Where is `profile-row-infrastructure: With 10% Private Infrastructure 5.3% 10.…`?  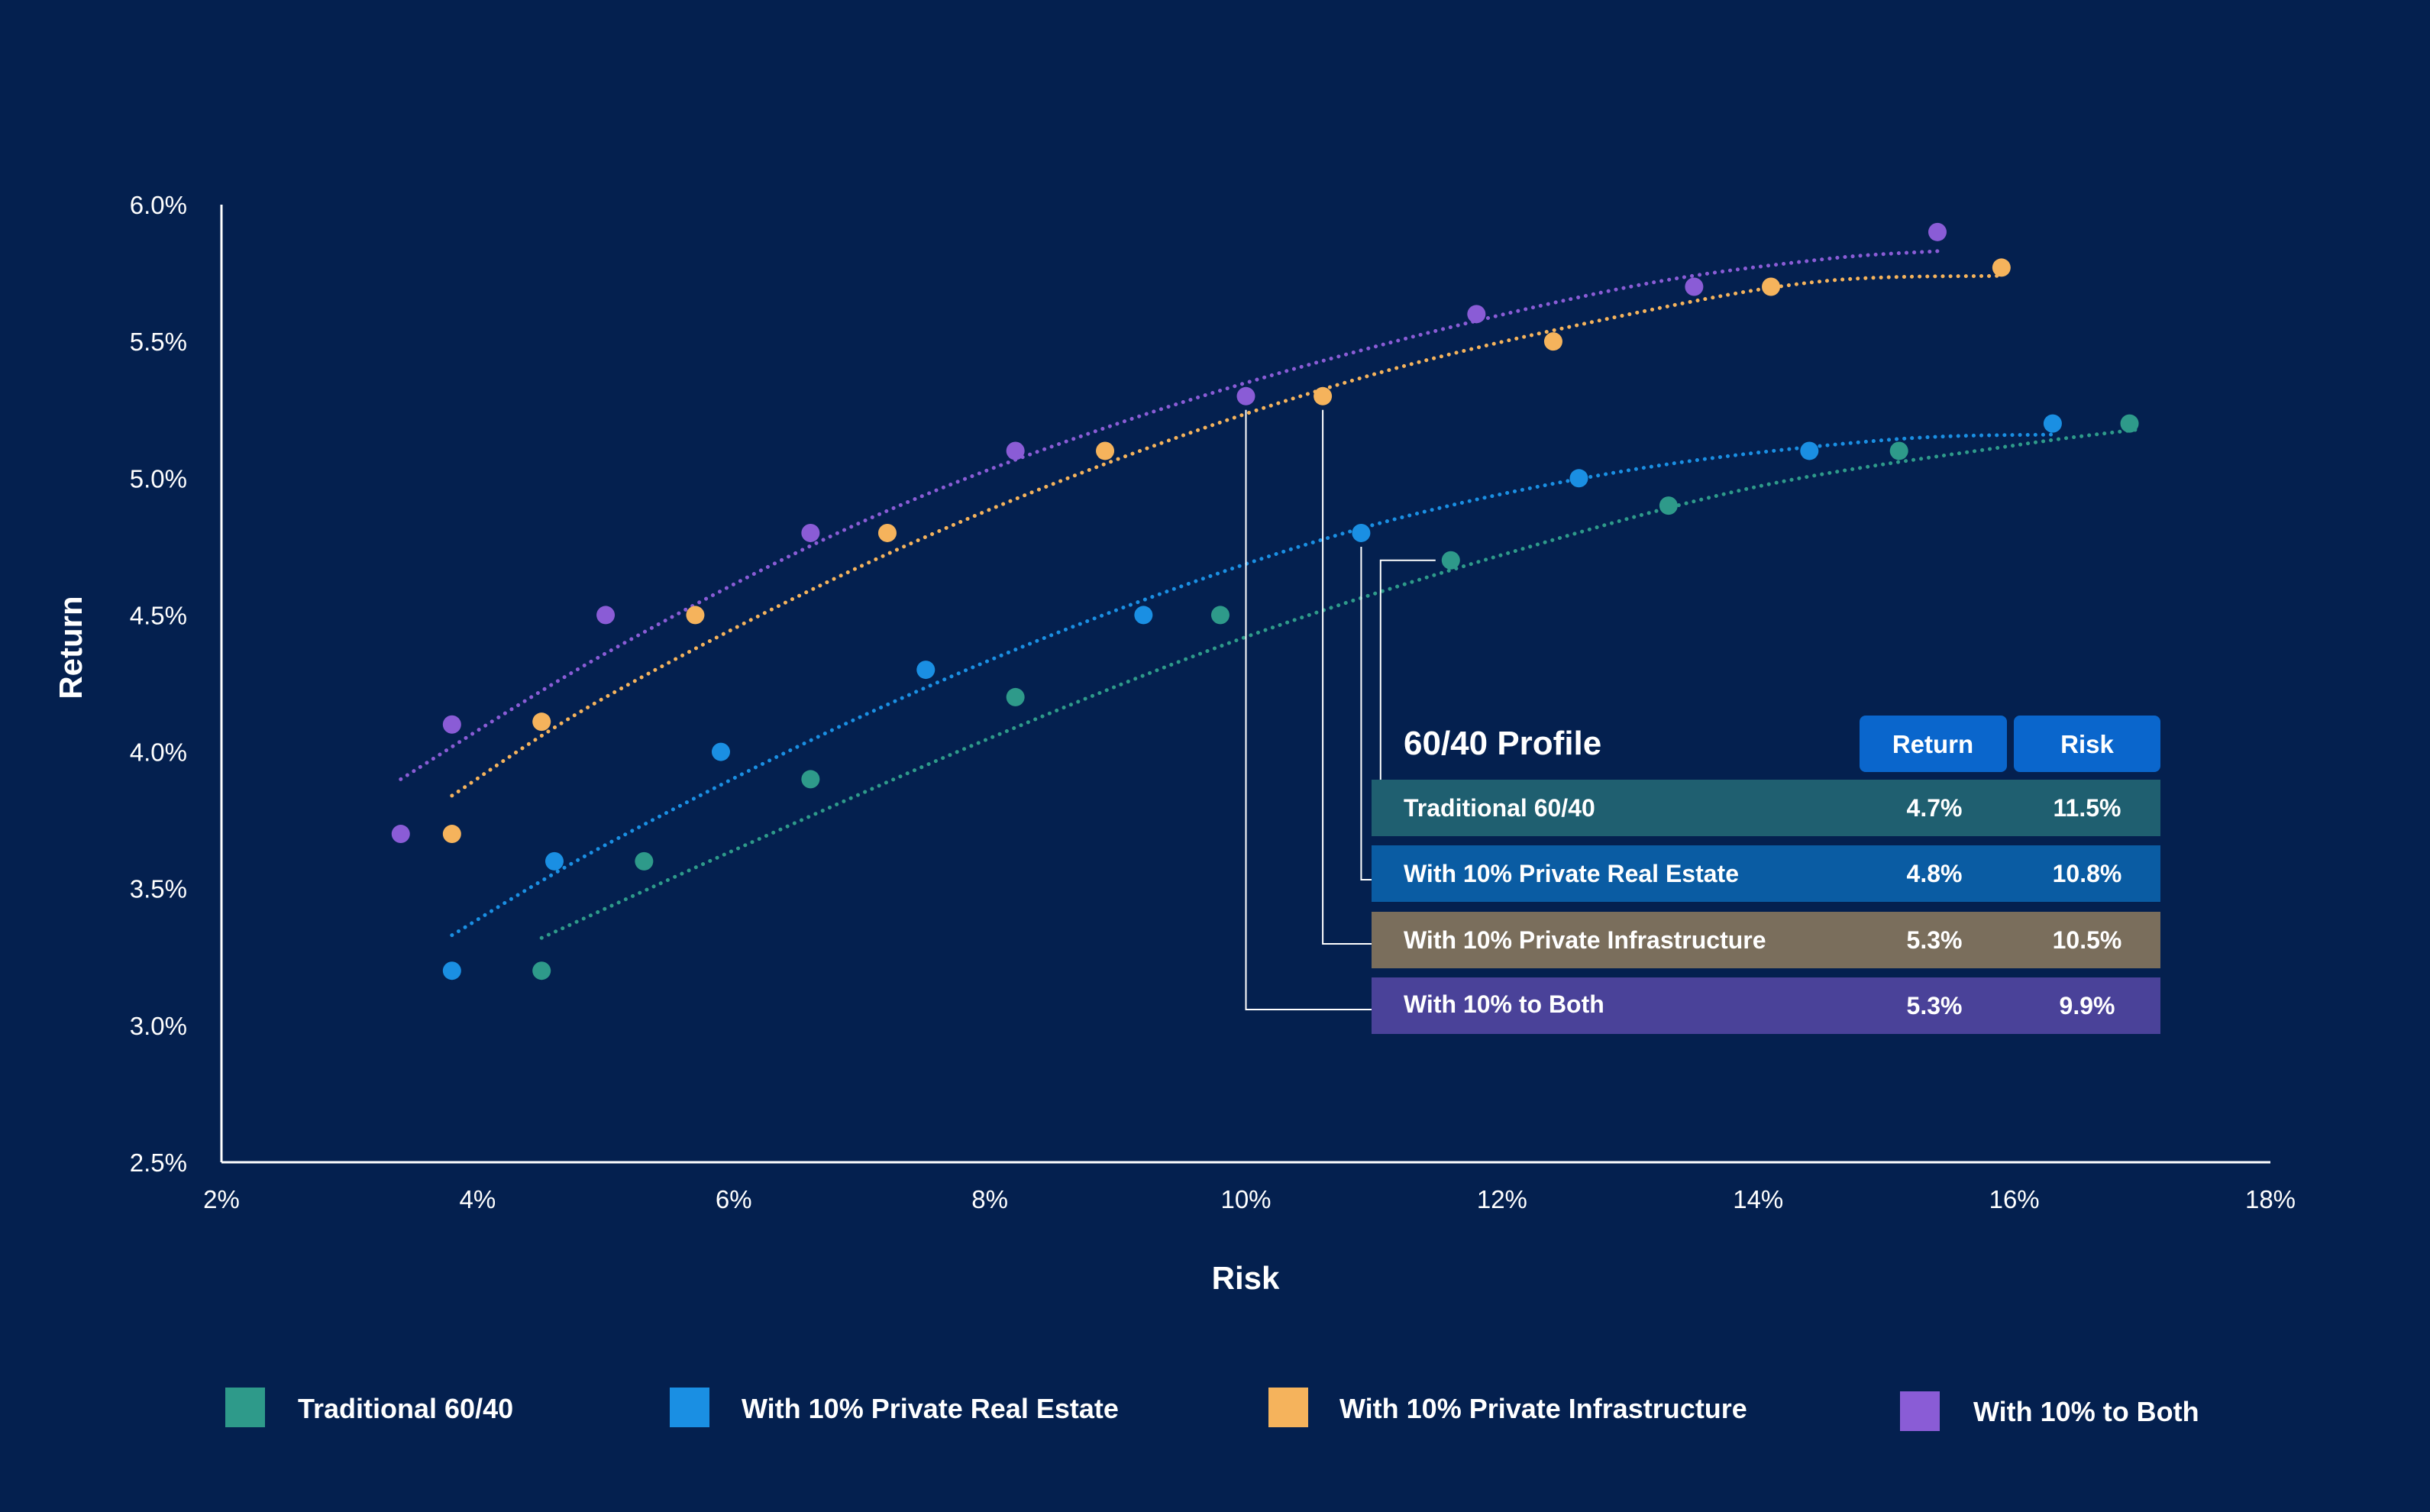
profile-row-infrastructure: With 10% Private Infrastructure 5.3% 10.… is located at coordinates (1766, 940).